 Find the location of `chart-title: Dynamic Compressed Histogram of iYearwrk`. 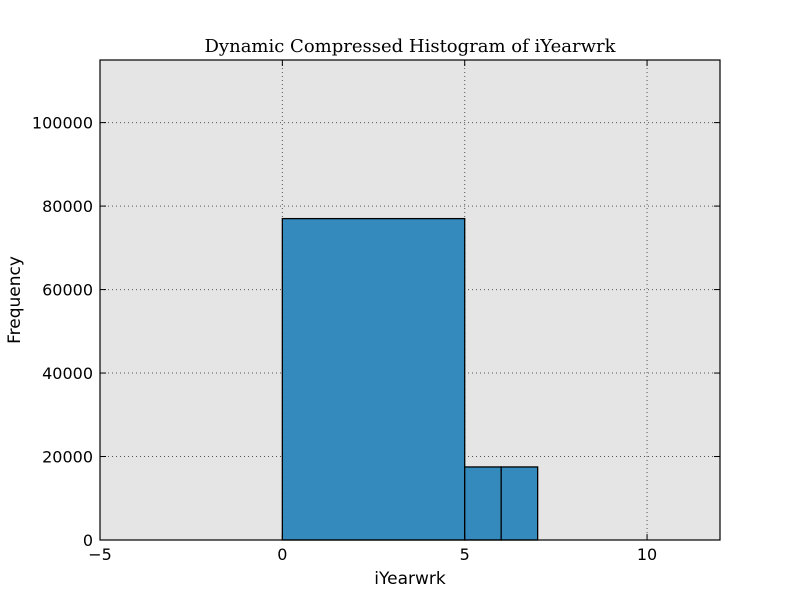

chart-title: Dynamic Compressed Histogram of iYearwrk is located at coordinates (411, 46).